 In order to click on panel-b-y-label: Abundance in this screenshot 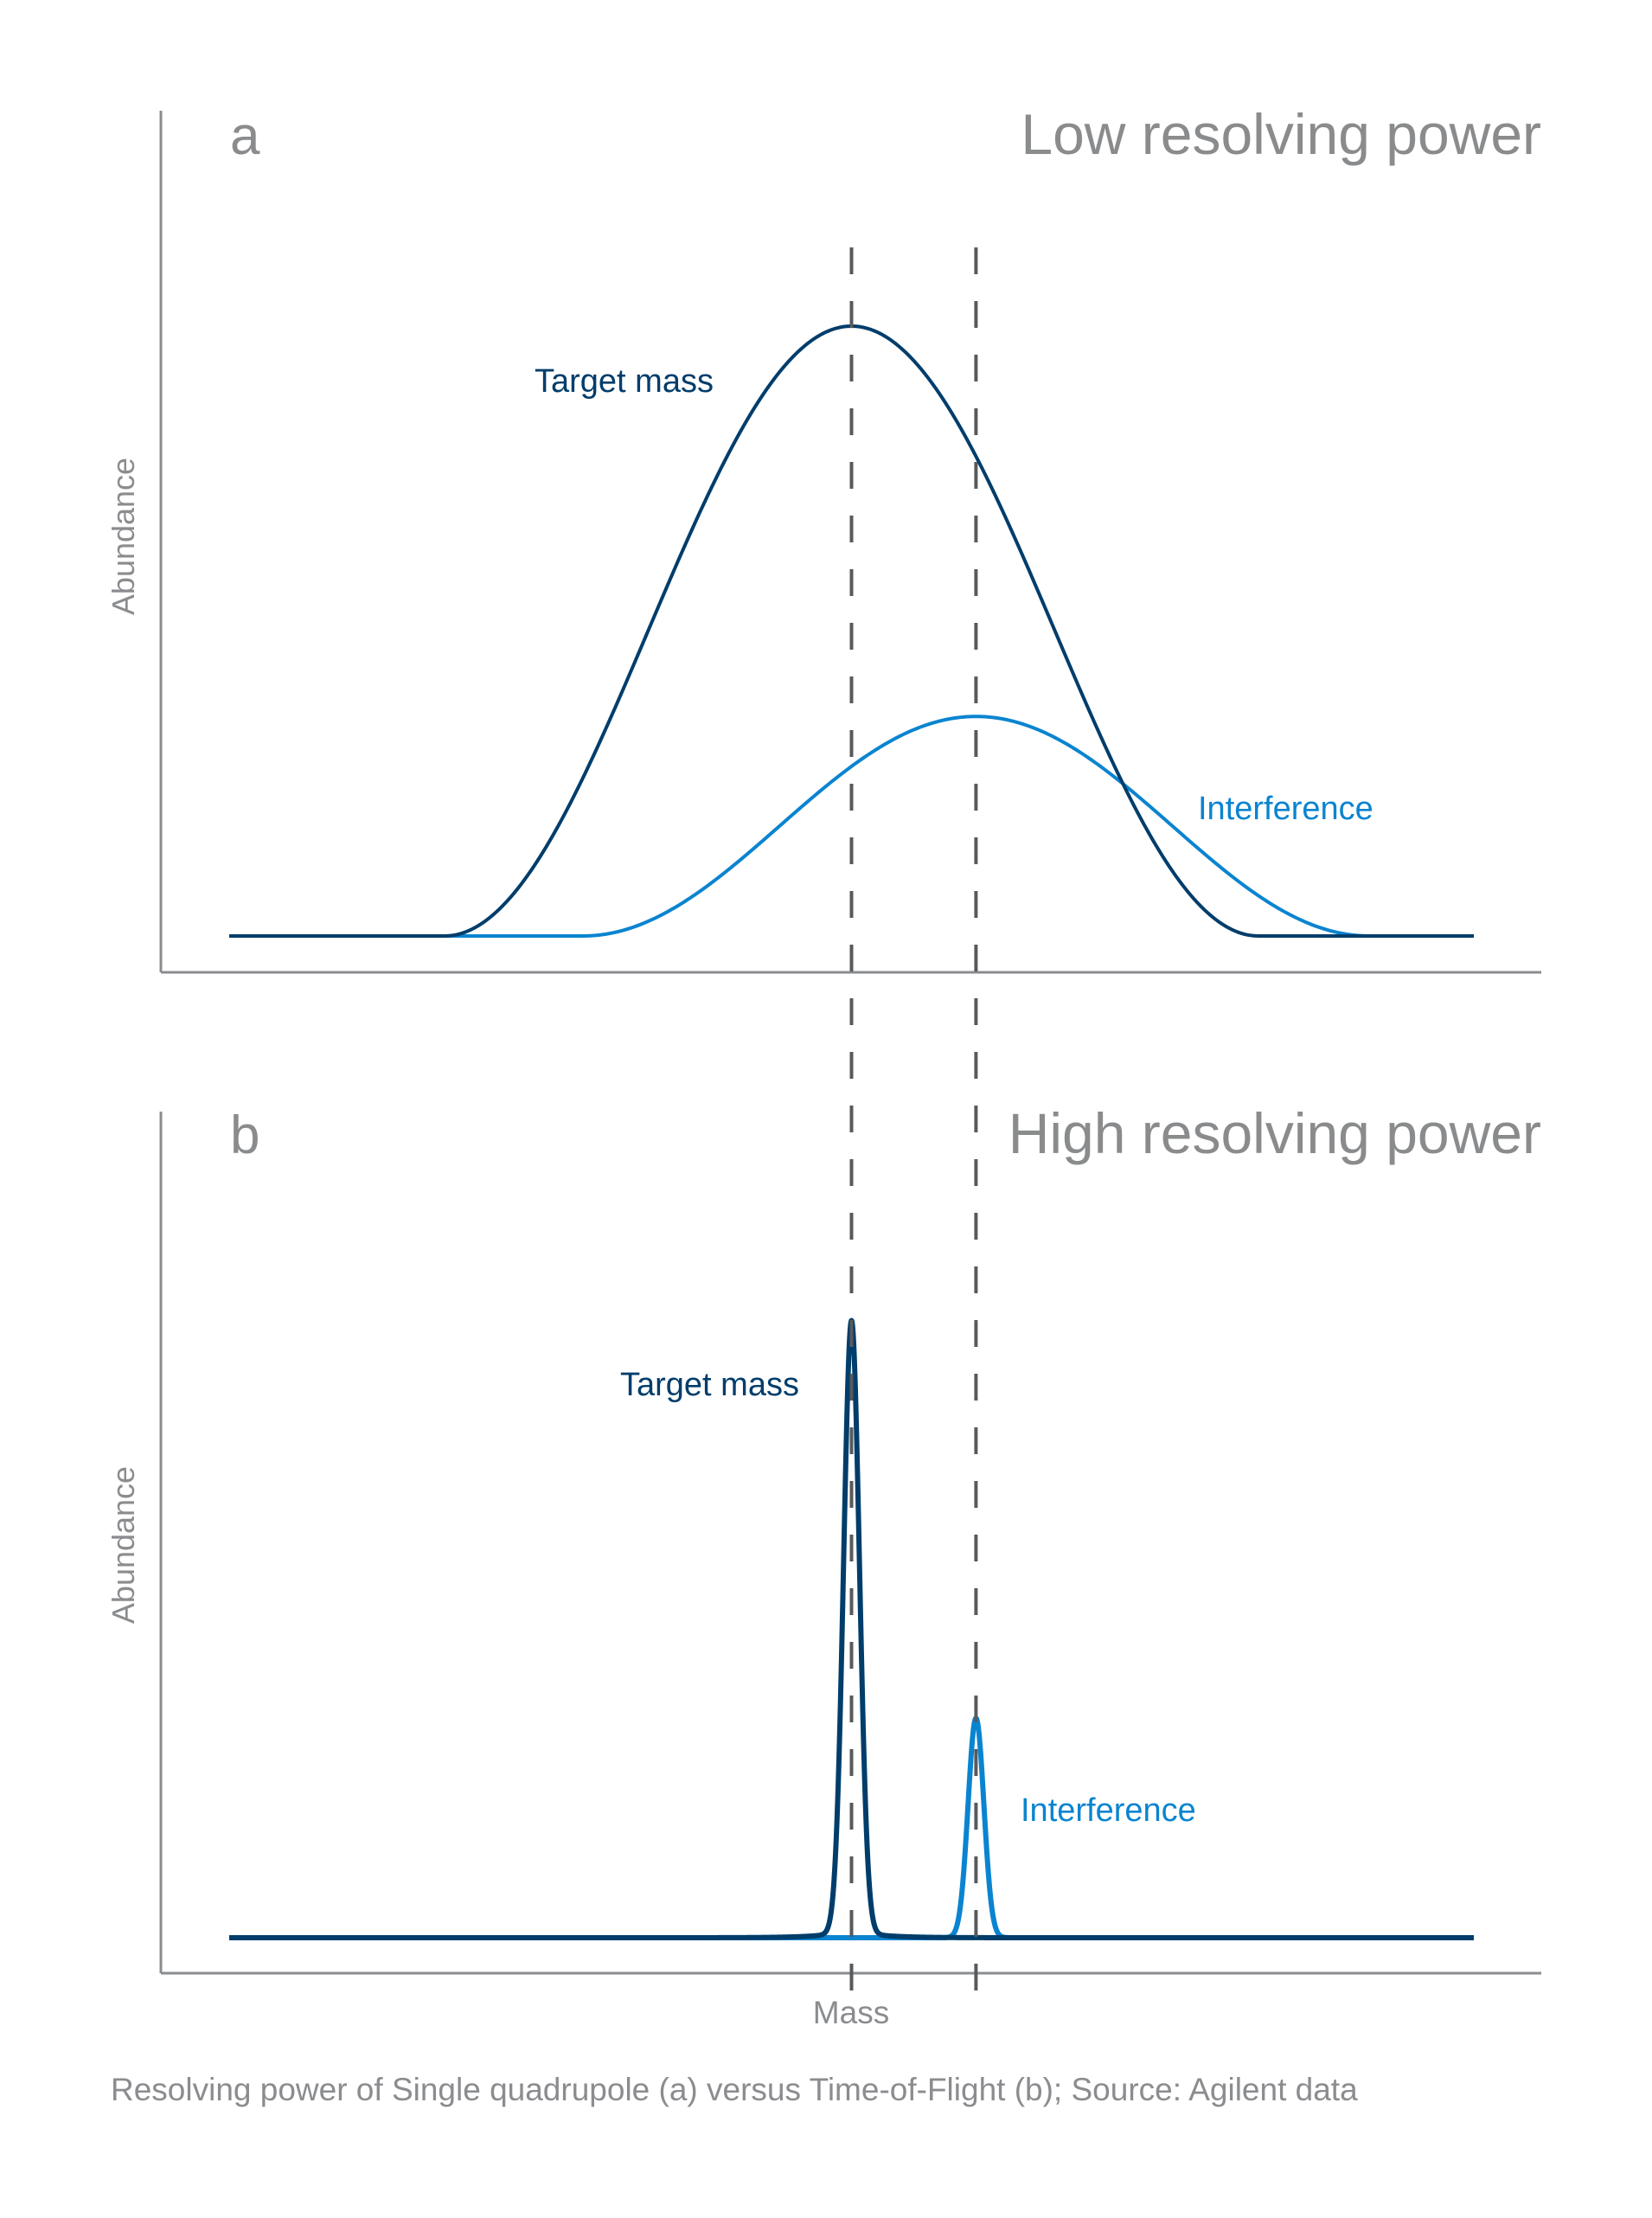, I will do `click(123, 1545)`.